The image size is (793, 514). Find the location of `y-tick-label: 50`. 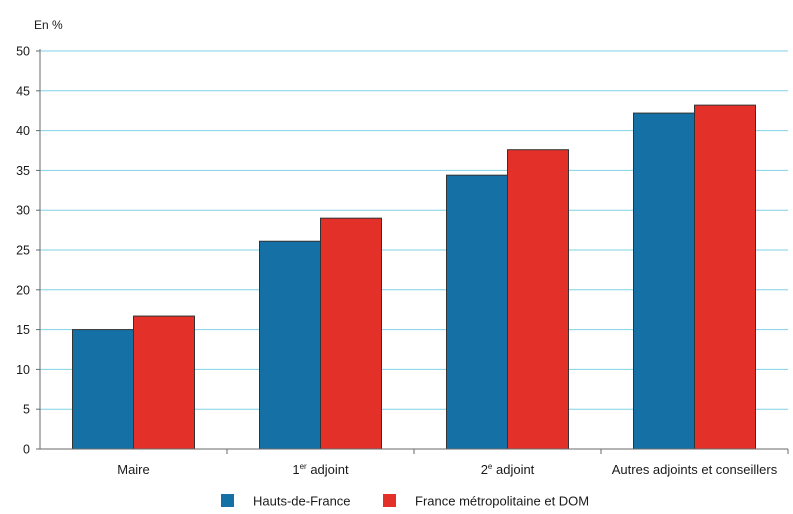

y-tick-label: 50 is located at coordinates (23, 52).